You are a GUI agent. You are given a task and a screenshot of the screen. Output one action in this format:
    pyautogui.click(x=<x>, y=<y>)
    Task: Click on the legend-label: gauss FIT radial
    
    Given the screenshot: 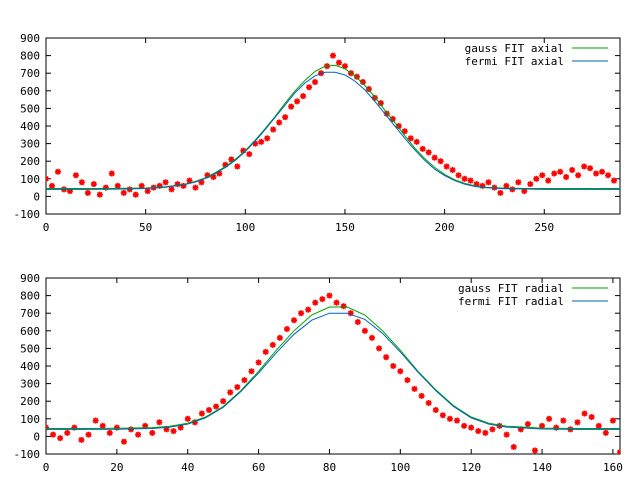 What is the action you would take?
    pyautogui.click(x=511, y=288)
    